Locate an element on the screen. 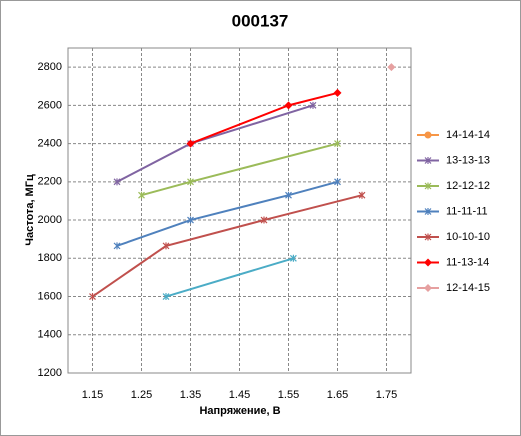  legend-label: 14-14-14 is located at coordinates (468, 135).